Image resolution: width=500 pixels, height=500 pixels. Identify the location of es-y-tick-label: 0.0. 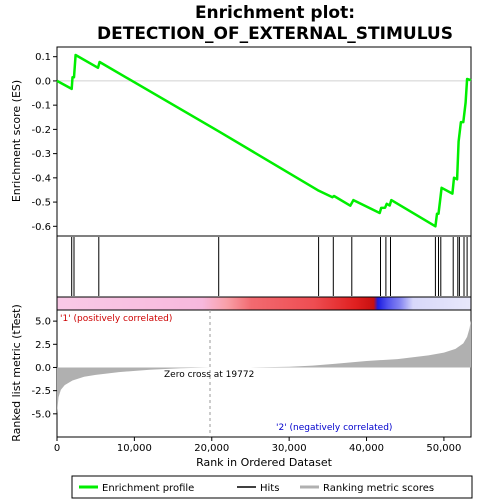
(43, 81).